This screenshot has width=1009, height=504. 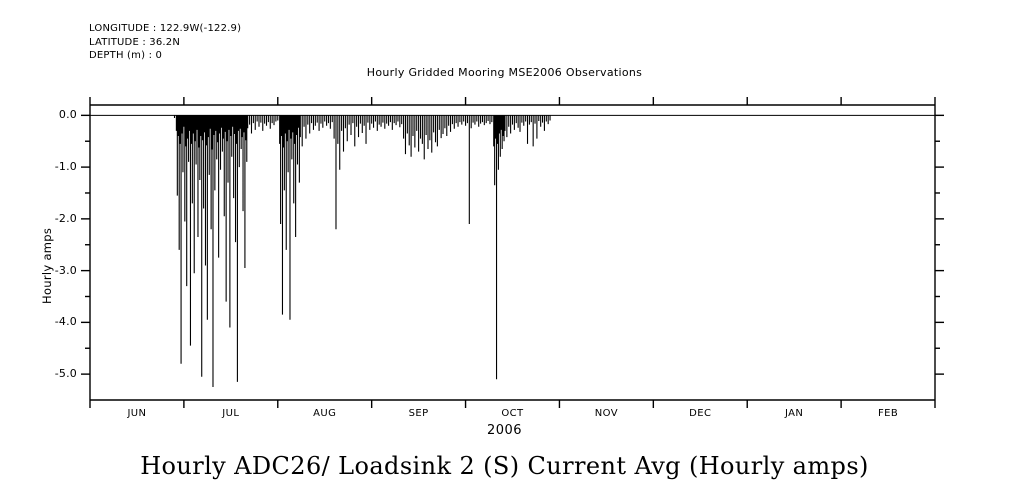 What do you see at coordinates (65, 167) in the screenshot?
I see `y-tick-label: -1.0` at bounding box center [65, 167].